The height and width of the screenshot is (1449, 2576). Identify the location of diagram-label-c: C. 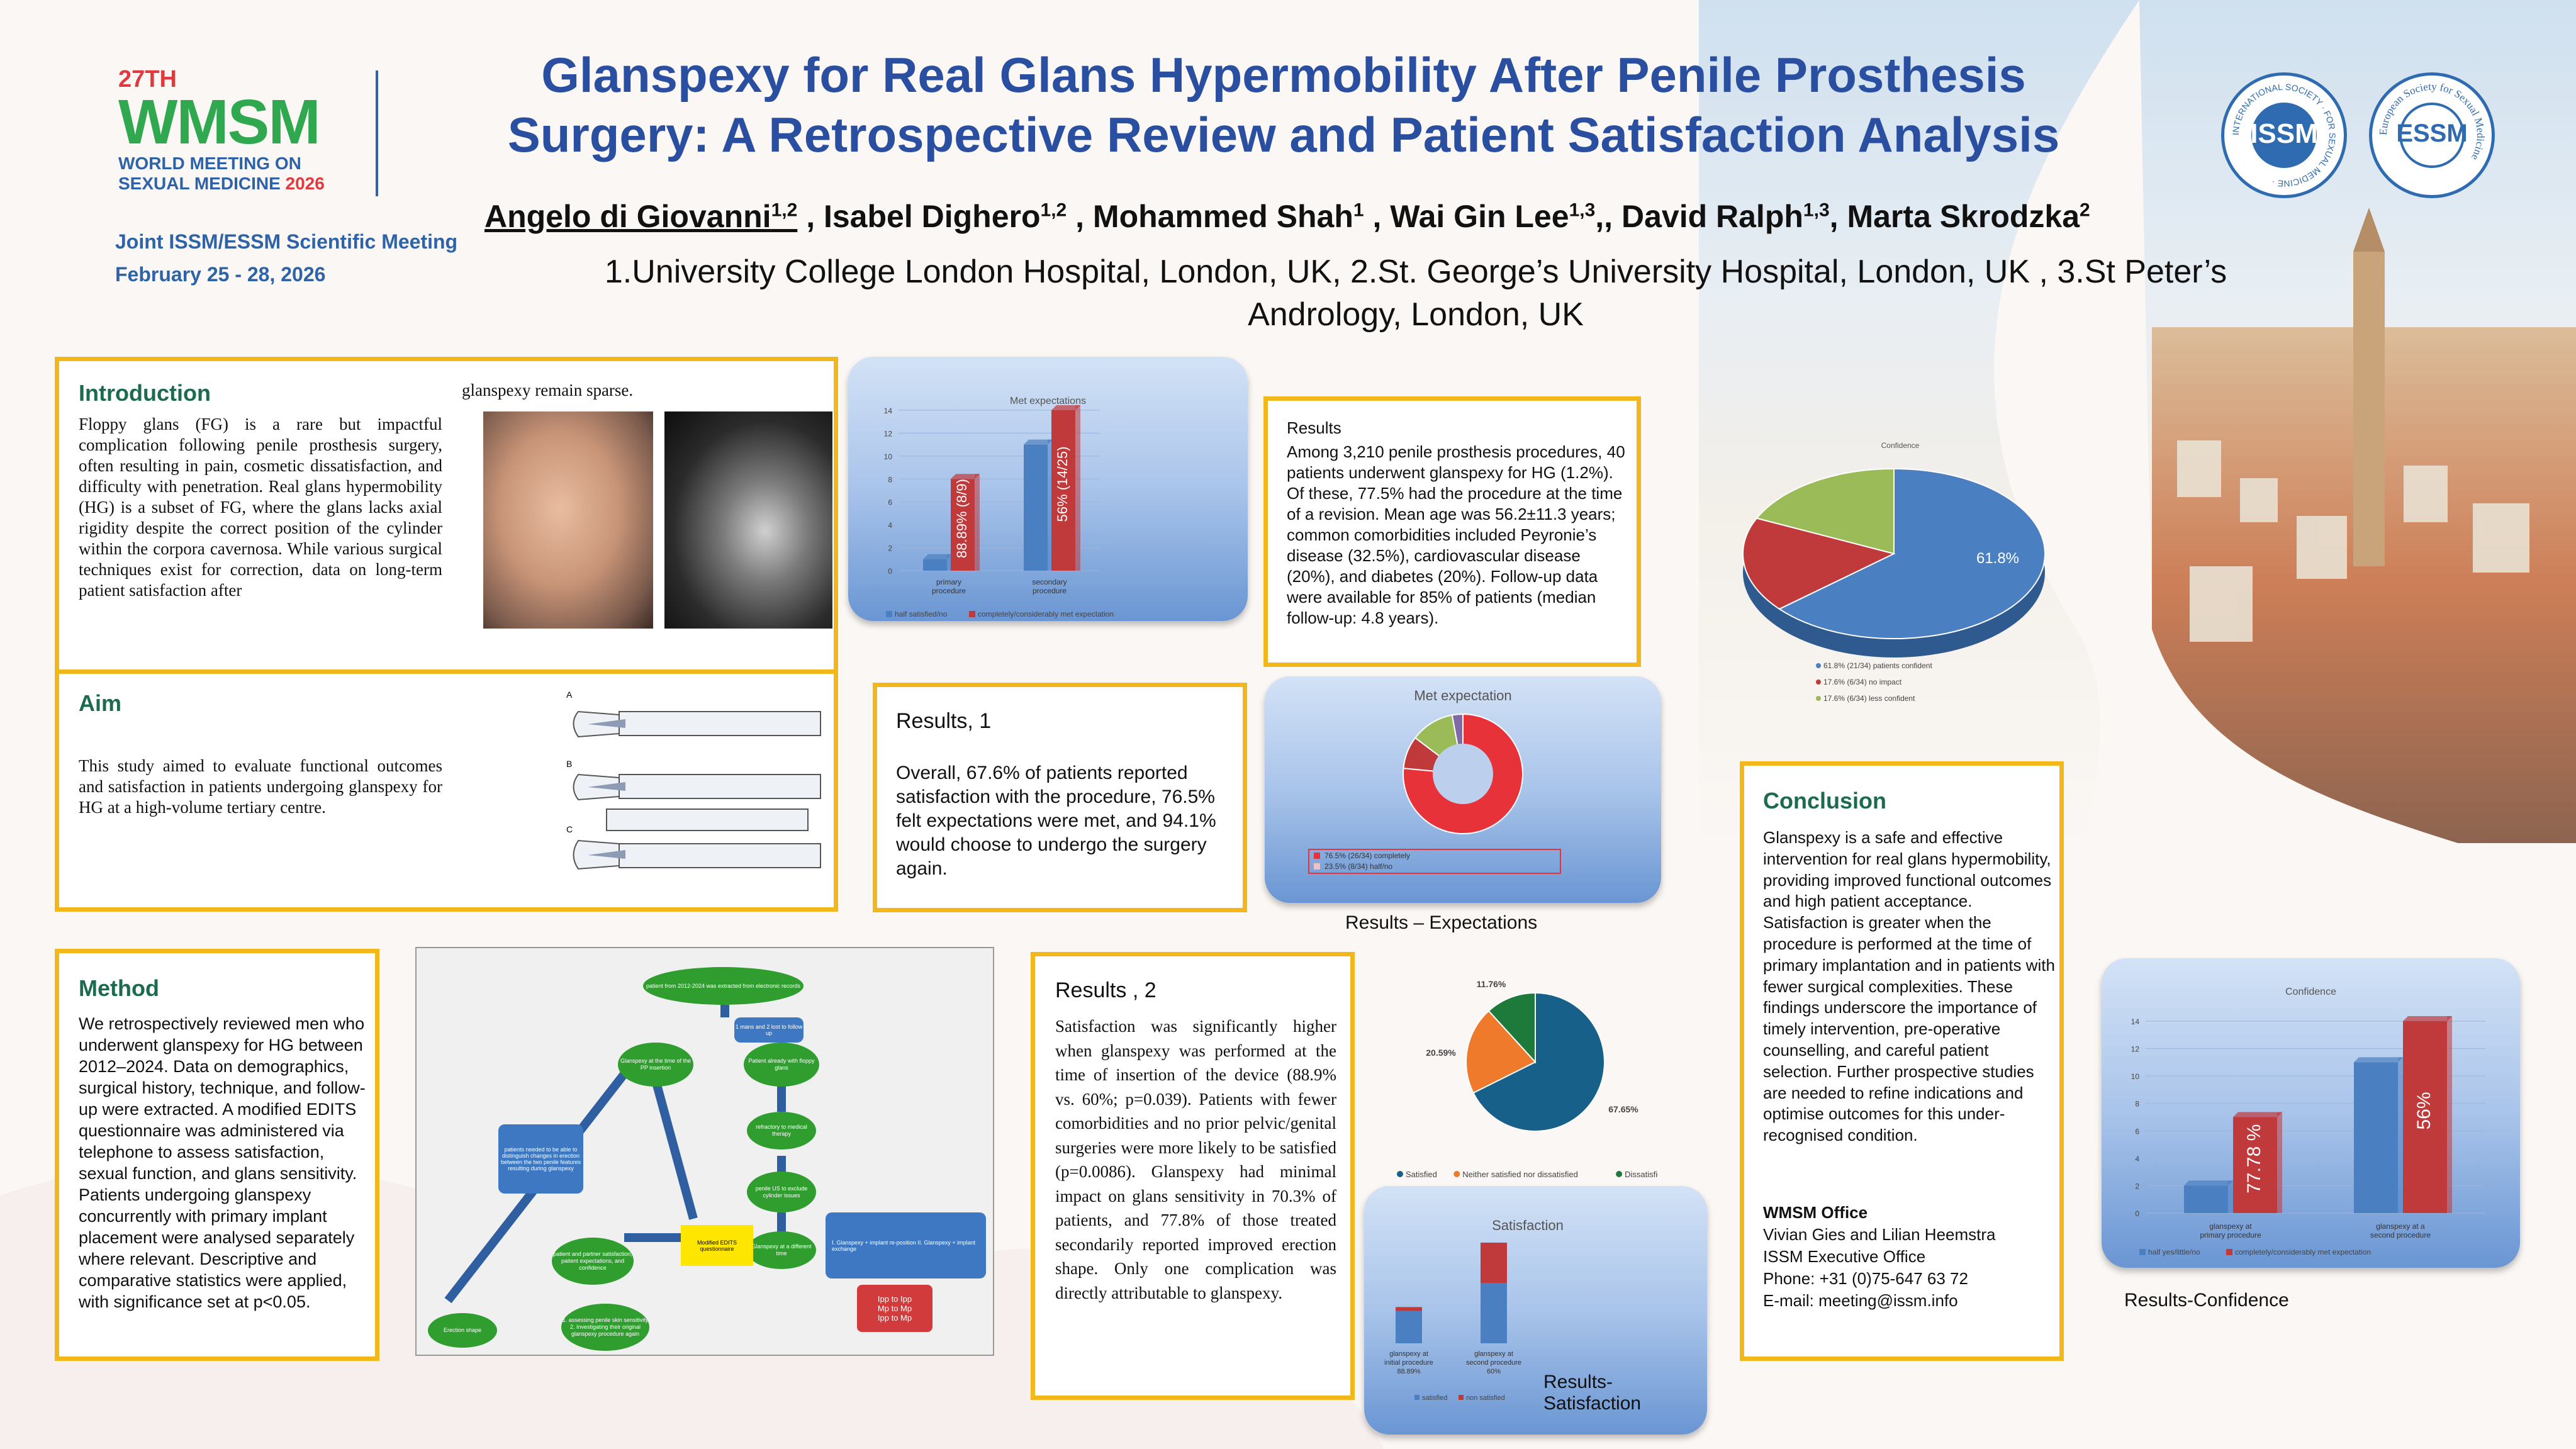
(569, 829).